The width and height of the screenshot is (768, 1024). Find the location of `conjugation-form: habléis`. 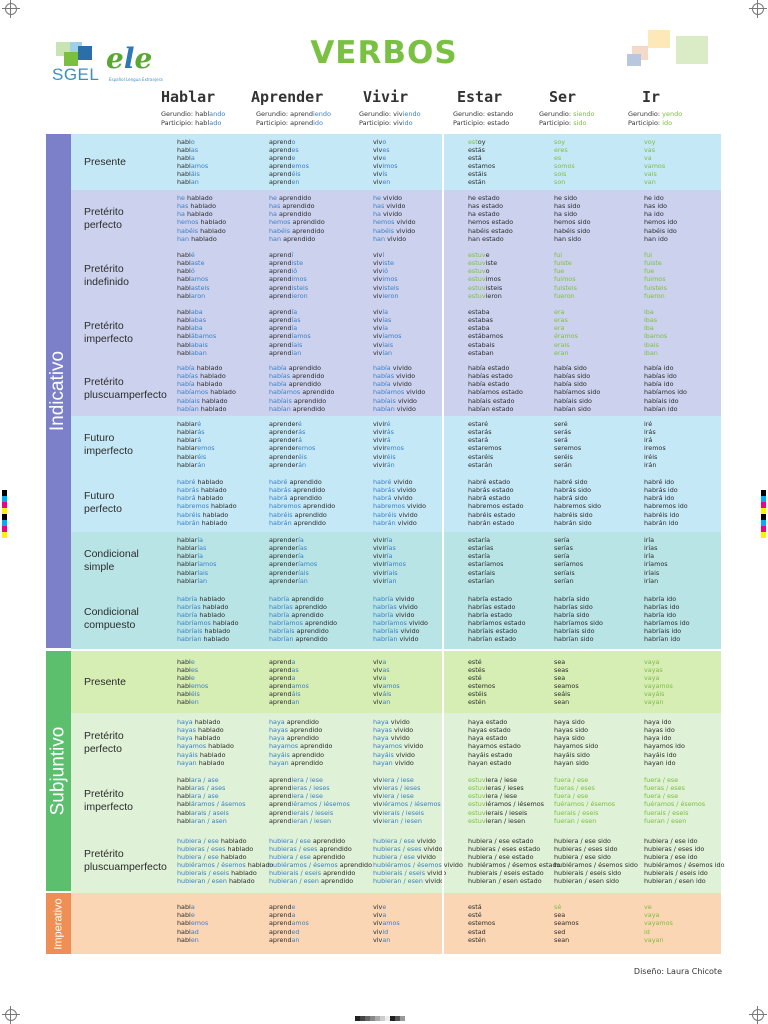

conjugation-form: habléis is located at coordinates (188, 694).